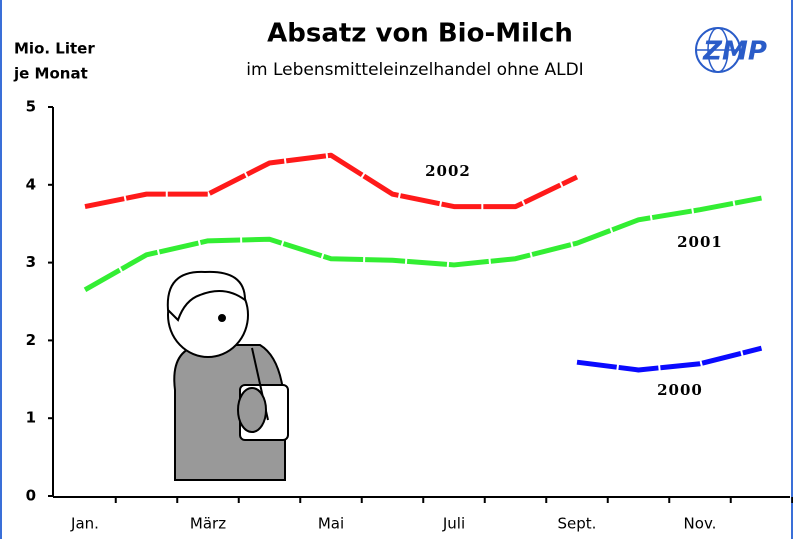 The image size is (793, 539). I want to click on boy-hair, so click(206, 296).